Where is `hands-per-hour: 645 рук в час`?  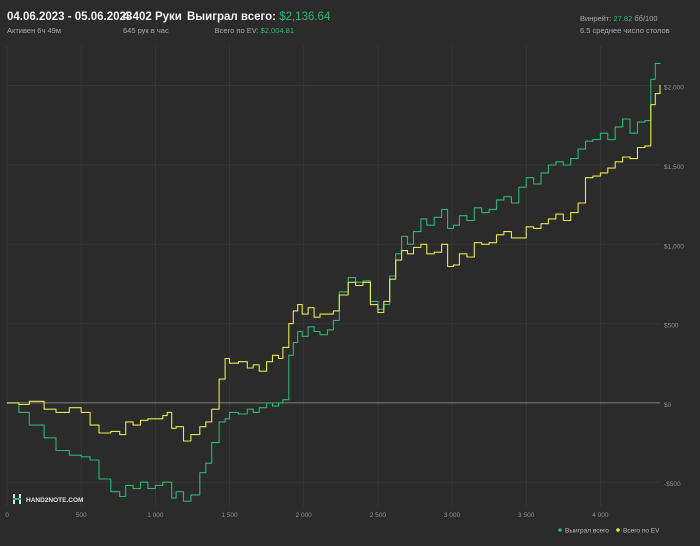
hands-per-hour: 645 рук в час is located at coordinates (146, 30).